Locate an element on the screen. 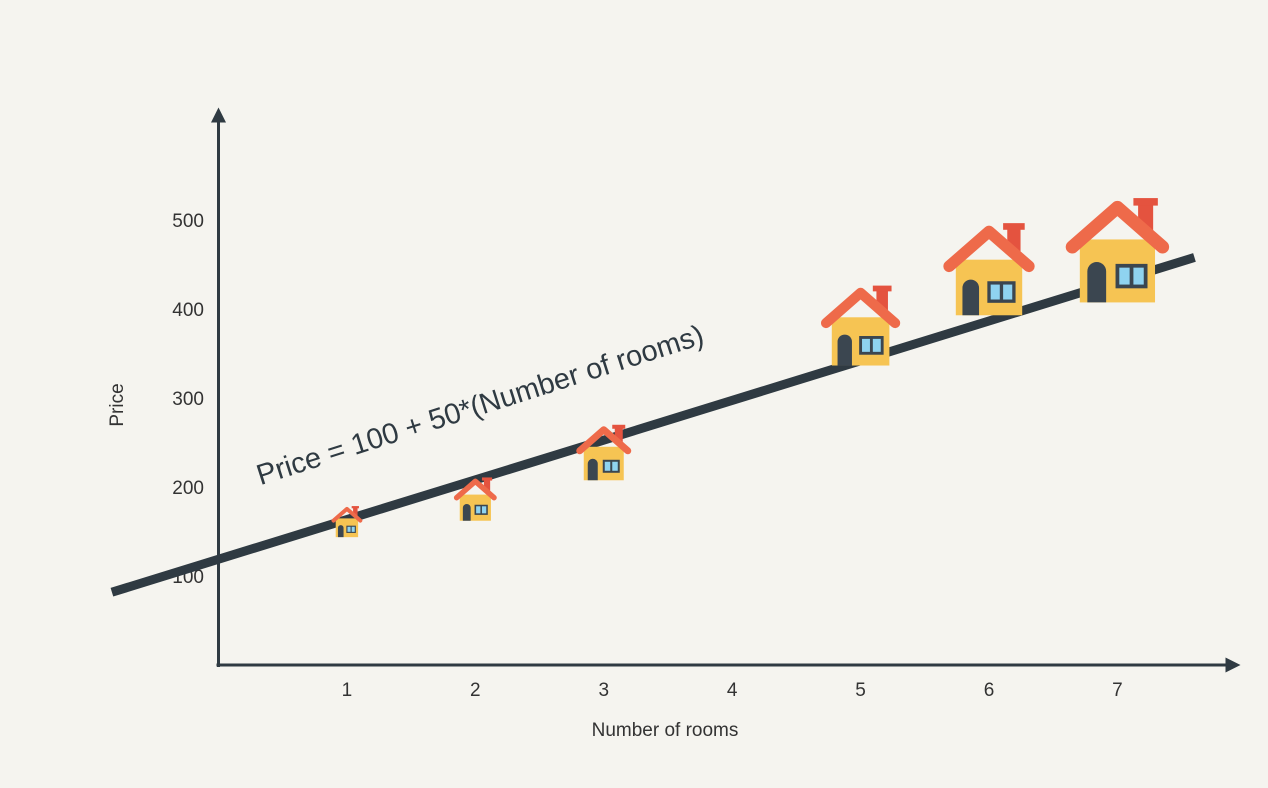 The height and width of the screenshot is (788, 1268). x-axis-label: Number of rooms is located at coordinates (665, 730).